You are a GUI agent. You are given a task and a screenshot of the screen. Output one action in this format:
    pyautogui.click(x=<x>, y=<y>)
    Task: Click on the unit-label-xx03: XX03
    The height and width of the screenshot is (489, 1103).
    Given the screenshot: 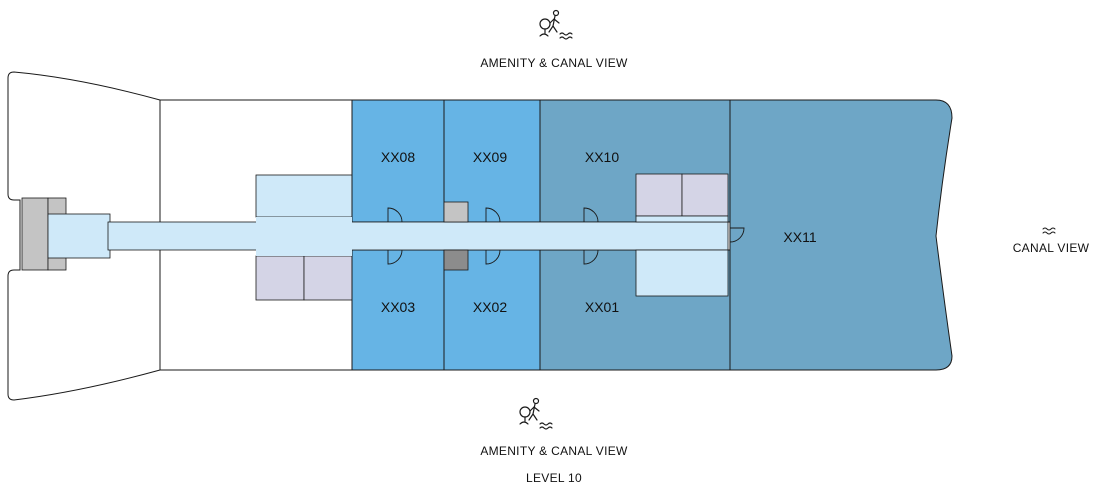 What is the action you would take?
    pyautogui.click(x=398, y=307)
    